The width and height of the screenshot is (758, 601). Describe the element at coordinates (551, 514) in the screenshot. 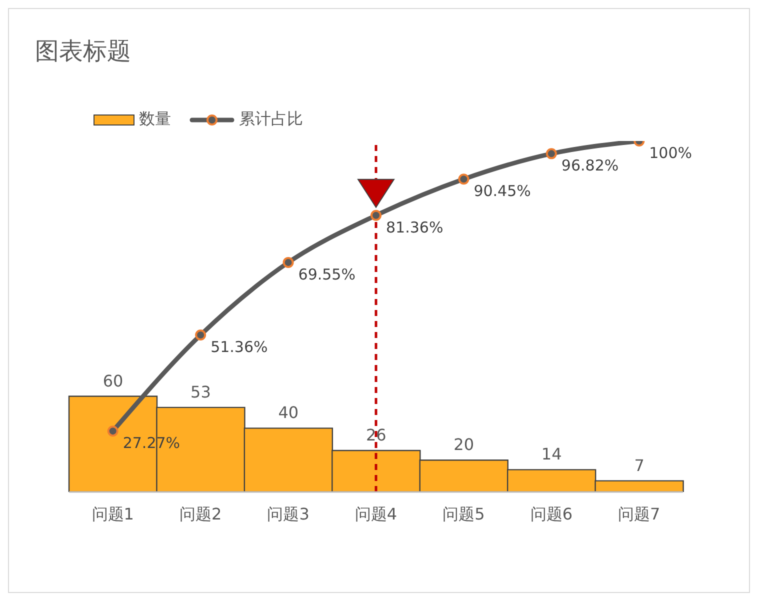

I see `x-tick-label: 问题6` at that location.